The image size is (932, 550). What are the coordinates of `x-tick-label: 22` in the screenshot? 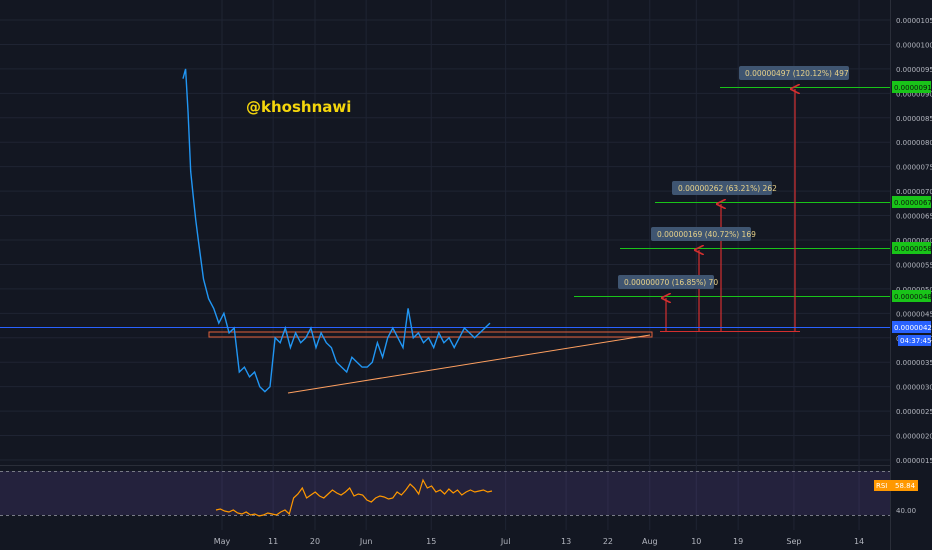 It's located at (608, 541).